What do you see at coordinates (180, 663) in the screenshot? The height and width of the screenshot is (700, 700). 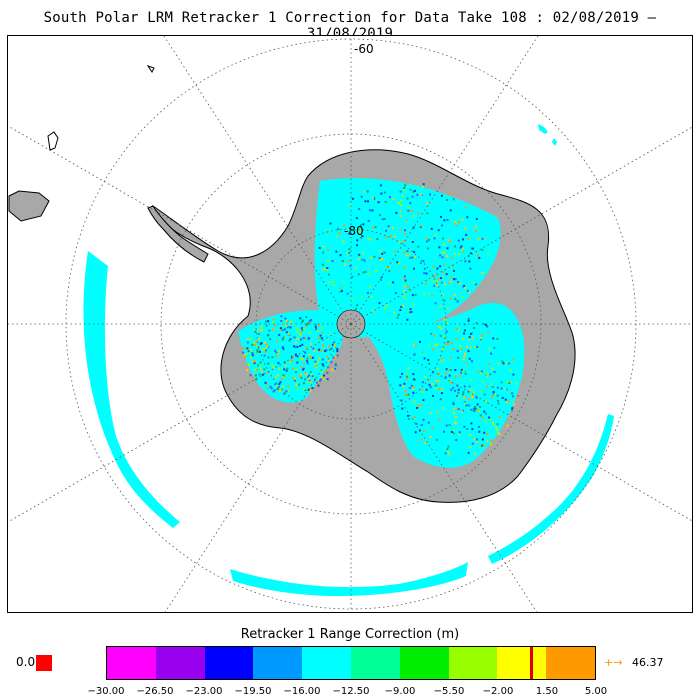 I see `colorbar-cell` at bounding box center [180, 663].